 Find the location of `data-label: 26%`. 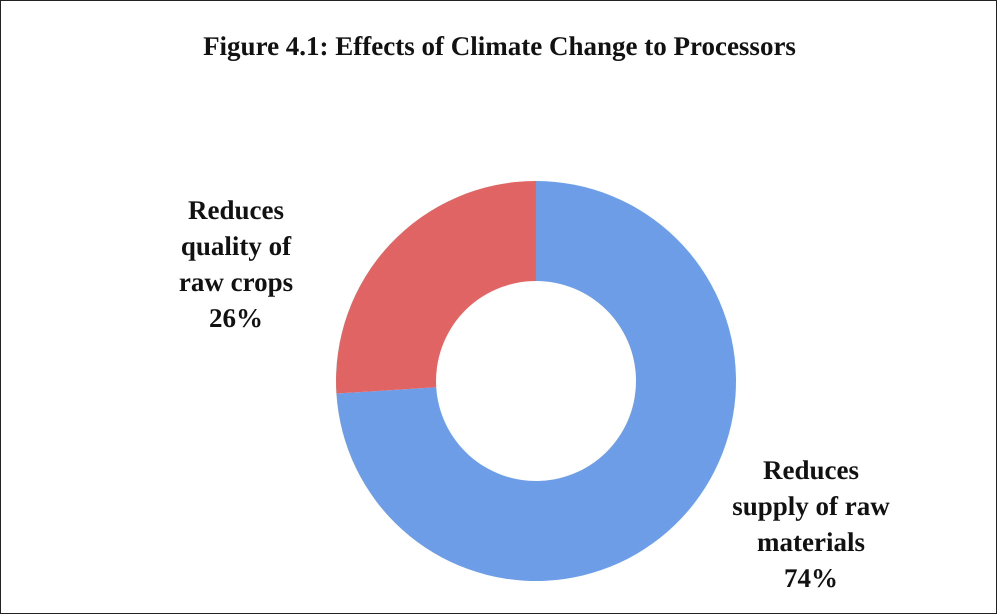

data-label: 26% is located at coordinates (236, 318).